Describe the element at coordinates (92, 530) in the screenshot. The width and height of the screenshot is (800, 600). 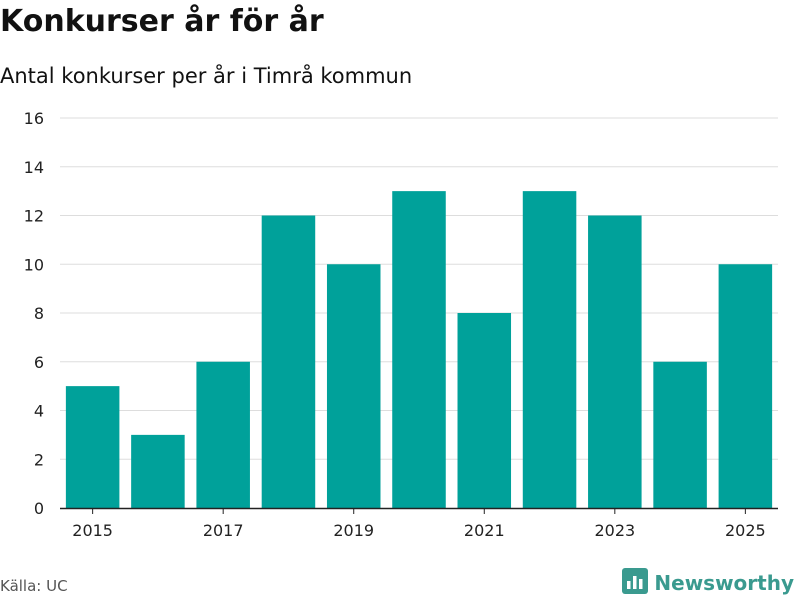
I see `x-tick-label: 2015` at that location.